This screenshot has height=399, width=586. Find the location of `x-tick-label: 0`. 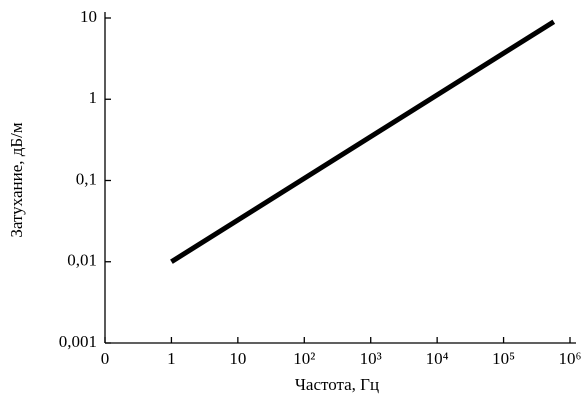

x-tick-label: 0 is located at coordinates (105, 358).